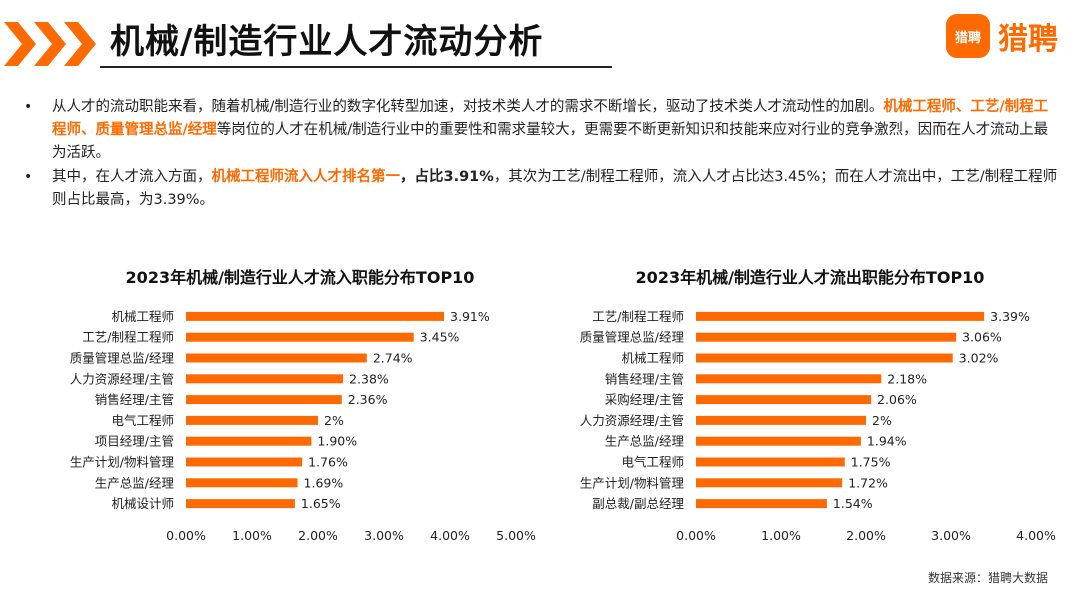 Image resolution: width=1080 pixels, height=608 pixels. What do you see at coordinates (897, 399) in the screenshot?
I see `outflow-data-label: 2.06%` at bounding box center [897, 399].